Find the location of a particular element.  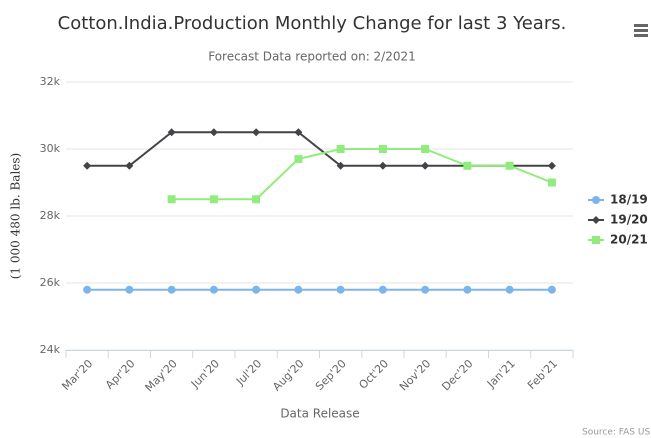

x-tick-label: Feb'21 is located at coordinates (542, 374).